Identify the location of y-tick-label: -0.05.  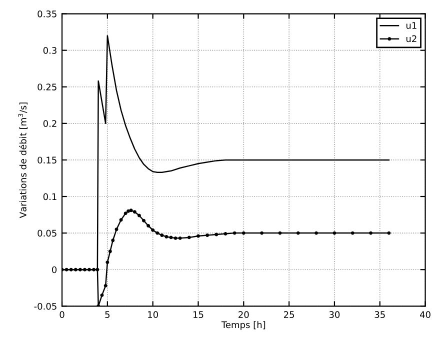
(45, 306).